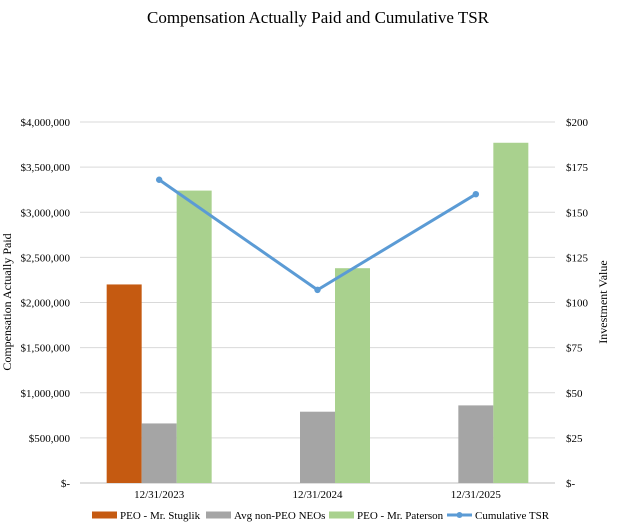 The width and height of the screenshot is (637, 527). What do you see at coordinates (66, 484) in the screenshot?
I see `y-tick-label: $-` at bounding box center [66, 484].